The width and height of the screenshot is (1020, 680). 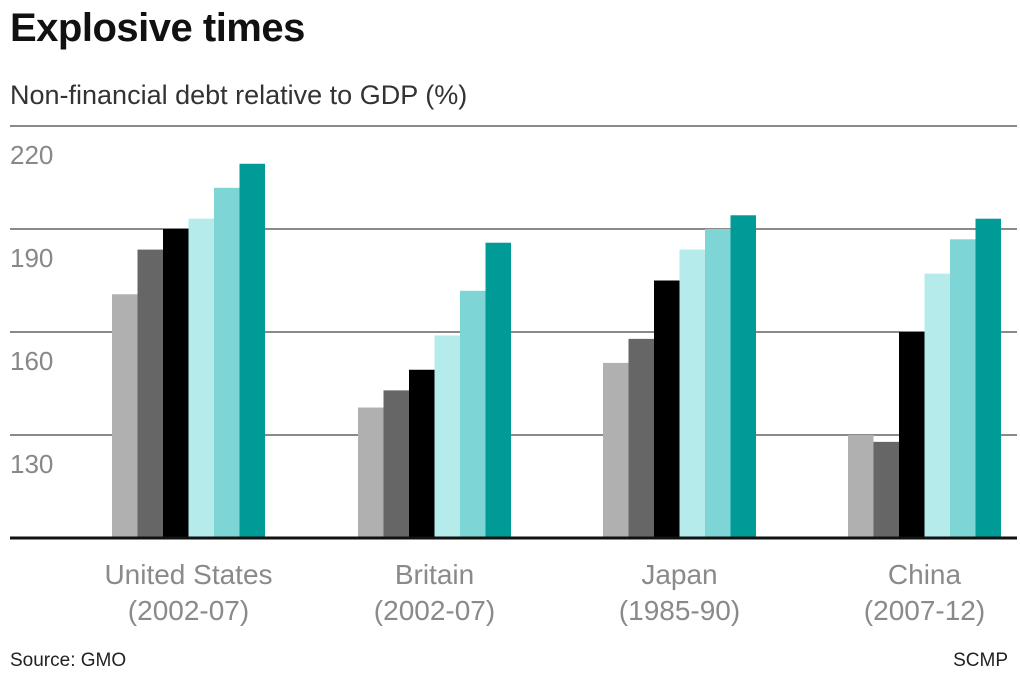 I want to click on y-tick-label: 160, so click(x=31, y=361).